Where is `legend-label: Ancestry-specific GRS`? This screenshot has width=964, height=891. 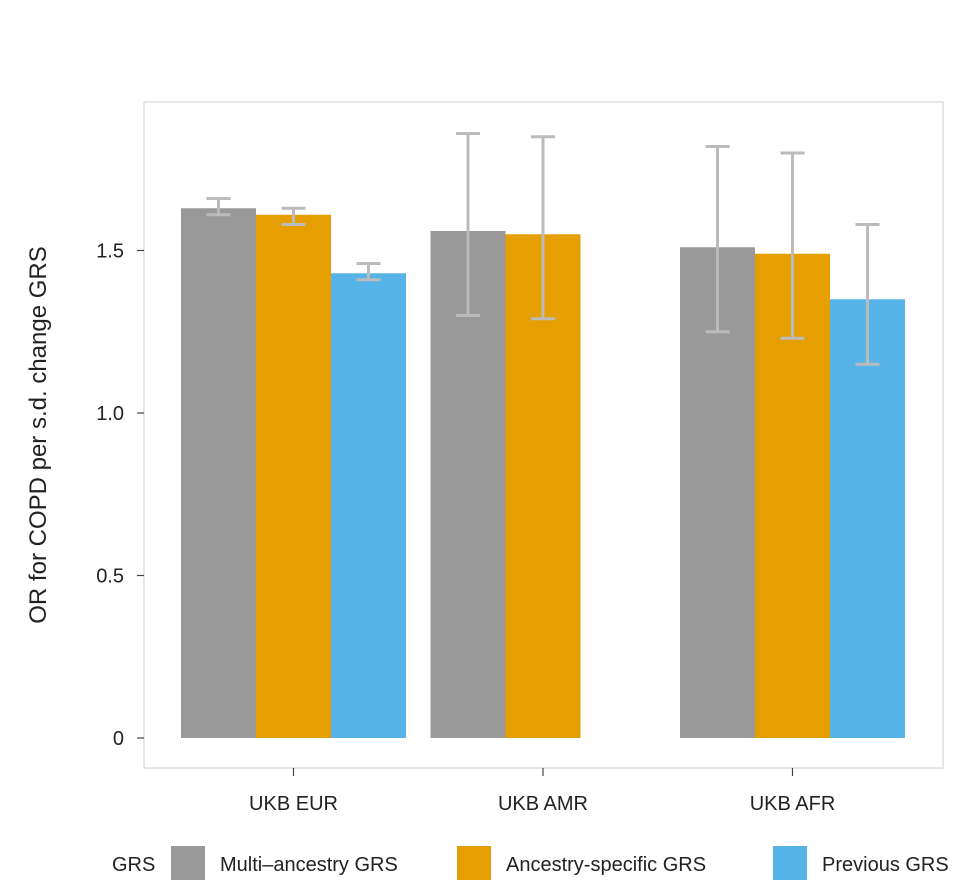 legend-label: Ancestry-specific GRS is located at coordinates (606, 865).